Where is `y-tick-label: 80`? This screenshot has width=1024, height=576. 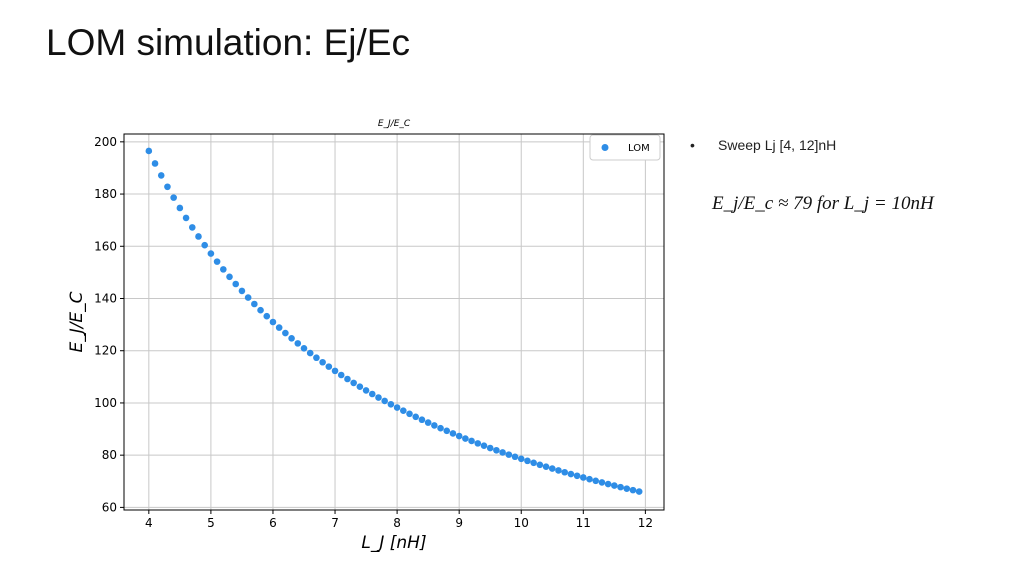
y-tick-label: 80 is located at coordinates (109, 455).